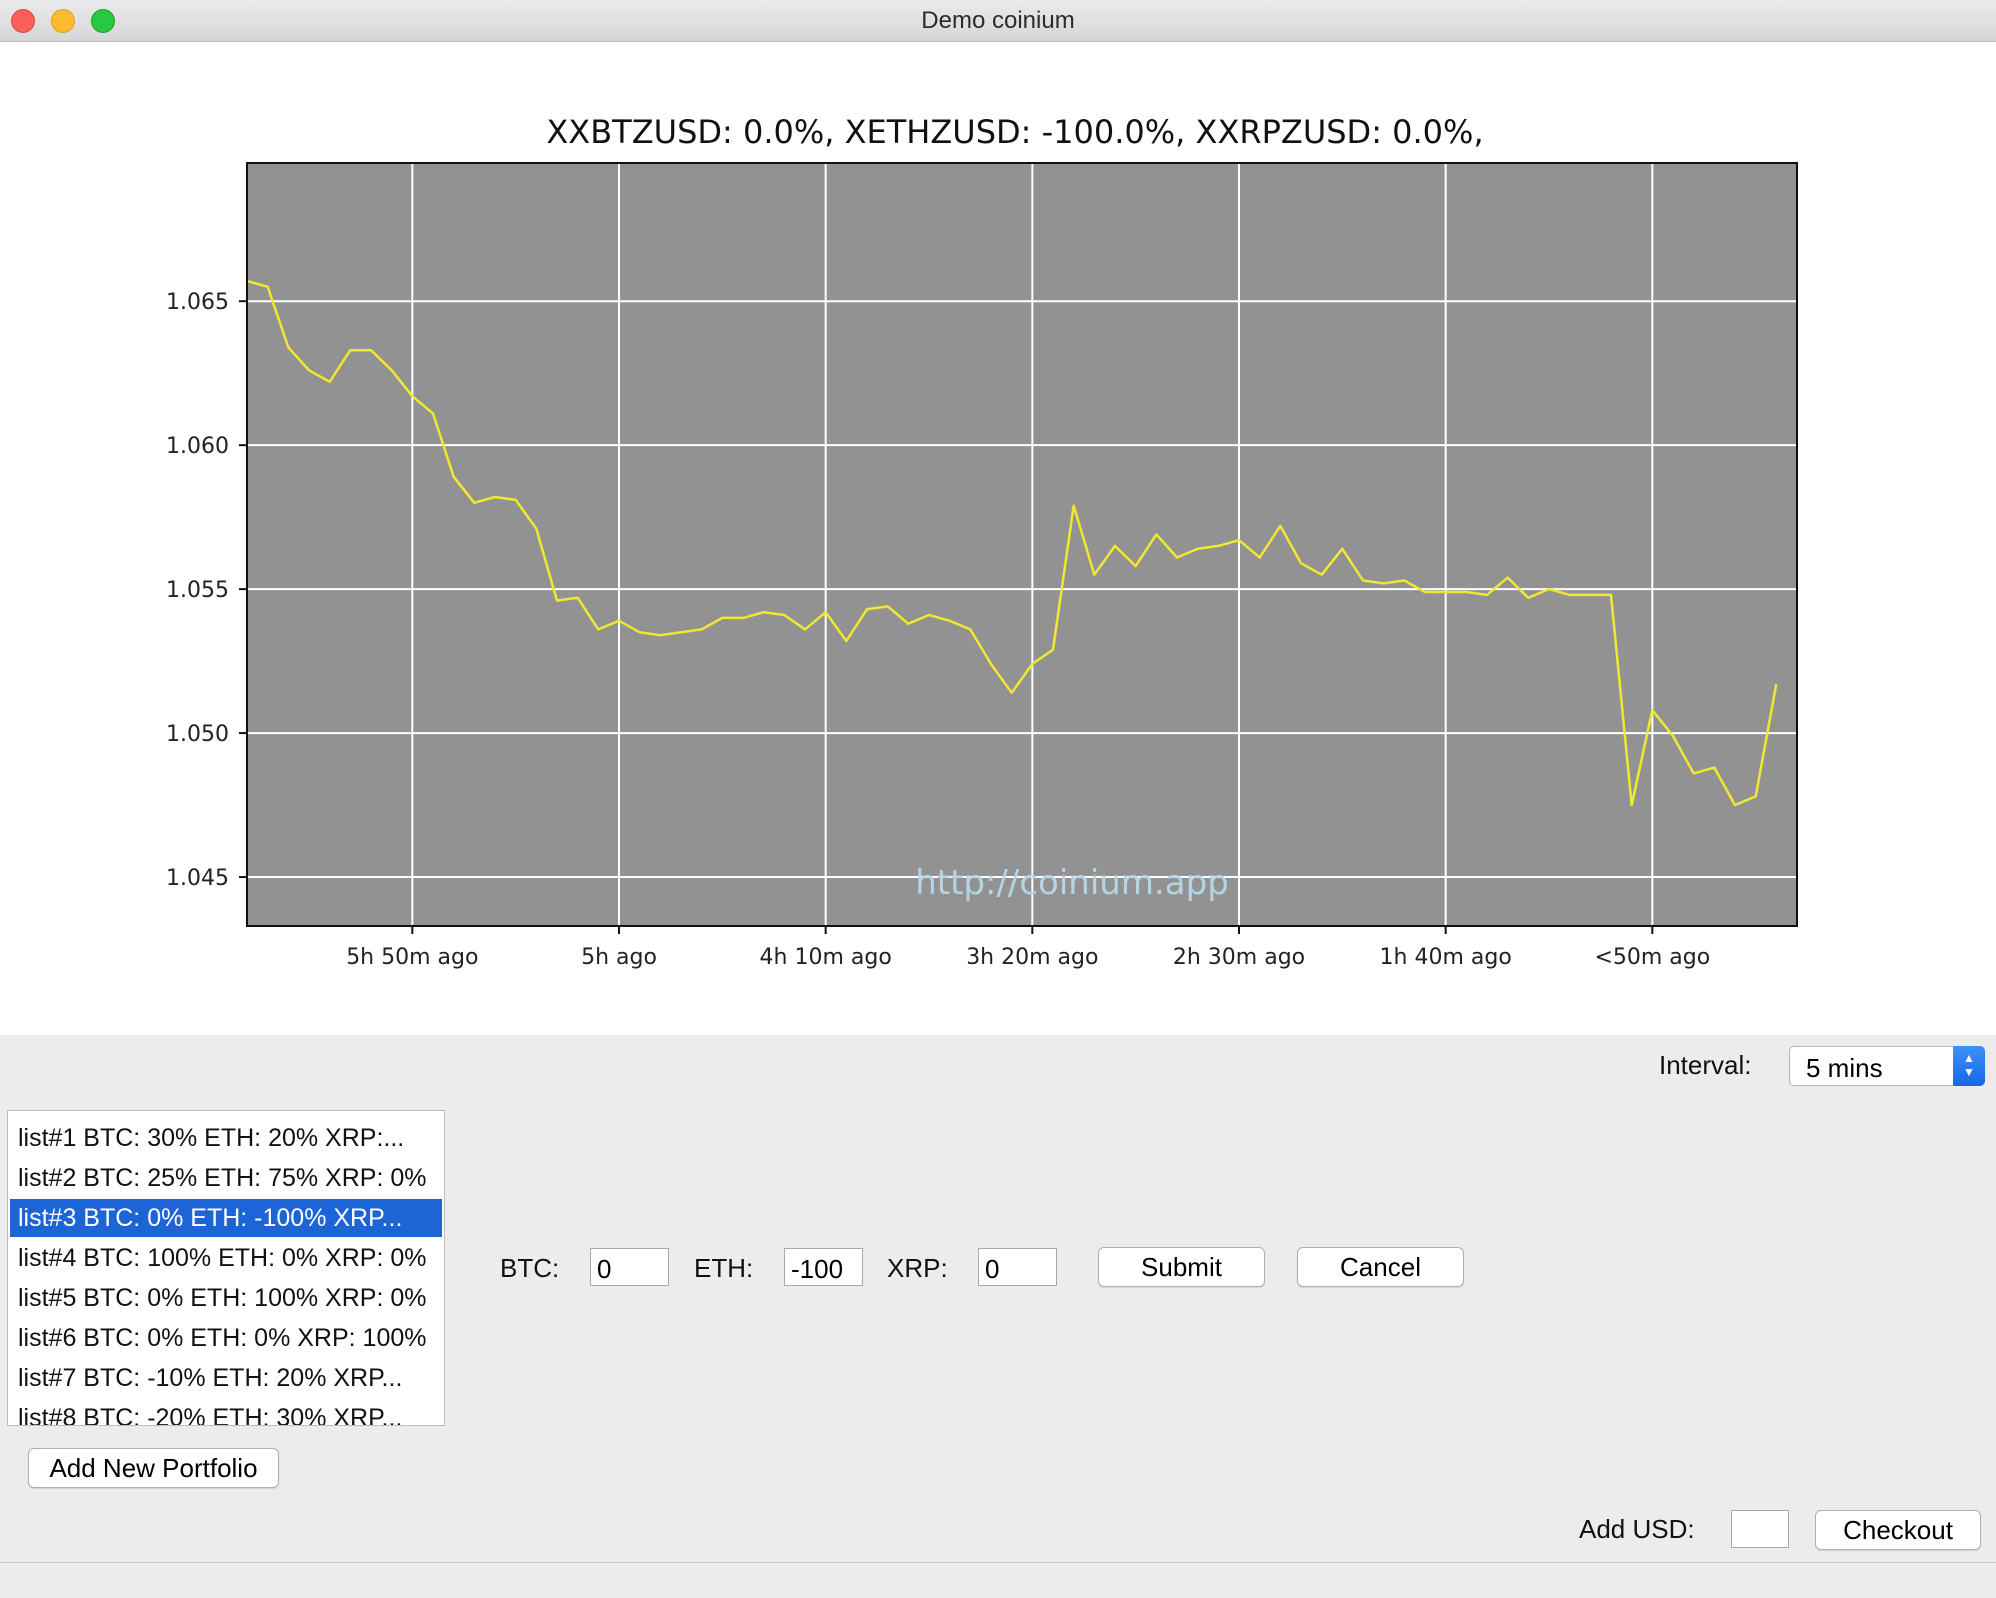 The width and height of the screenshot is (1996, 1598). Describe the element at coordinates (998, 1562) in the screenshot. I see `window-bottom-divider` at that location.